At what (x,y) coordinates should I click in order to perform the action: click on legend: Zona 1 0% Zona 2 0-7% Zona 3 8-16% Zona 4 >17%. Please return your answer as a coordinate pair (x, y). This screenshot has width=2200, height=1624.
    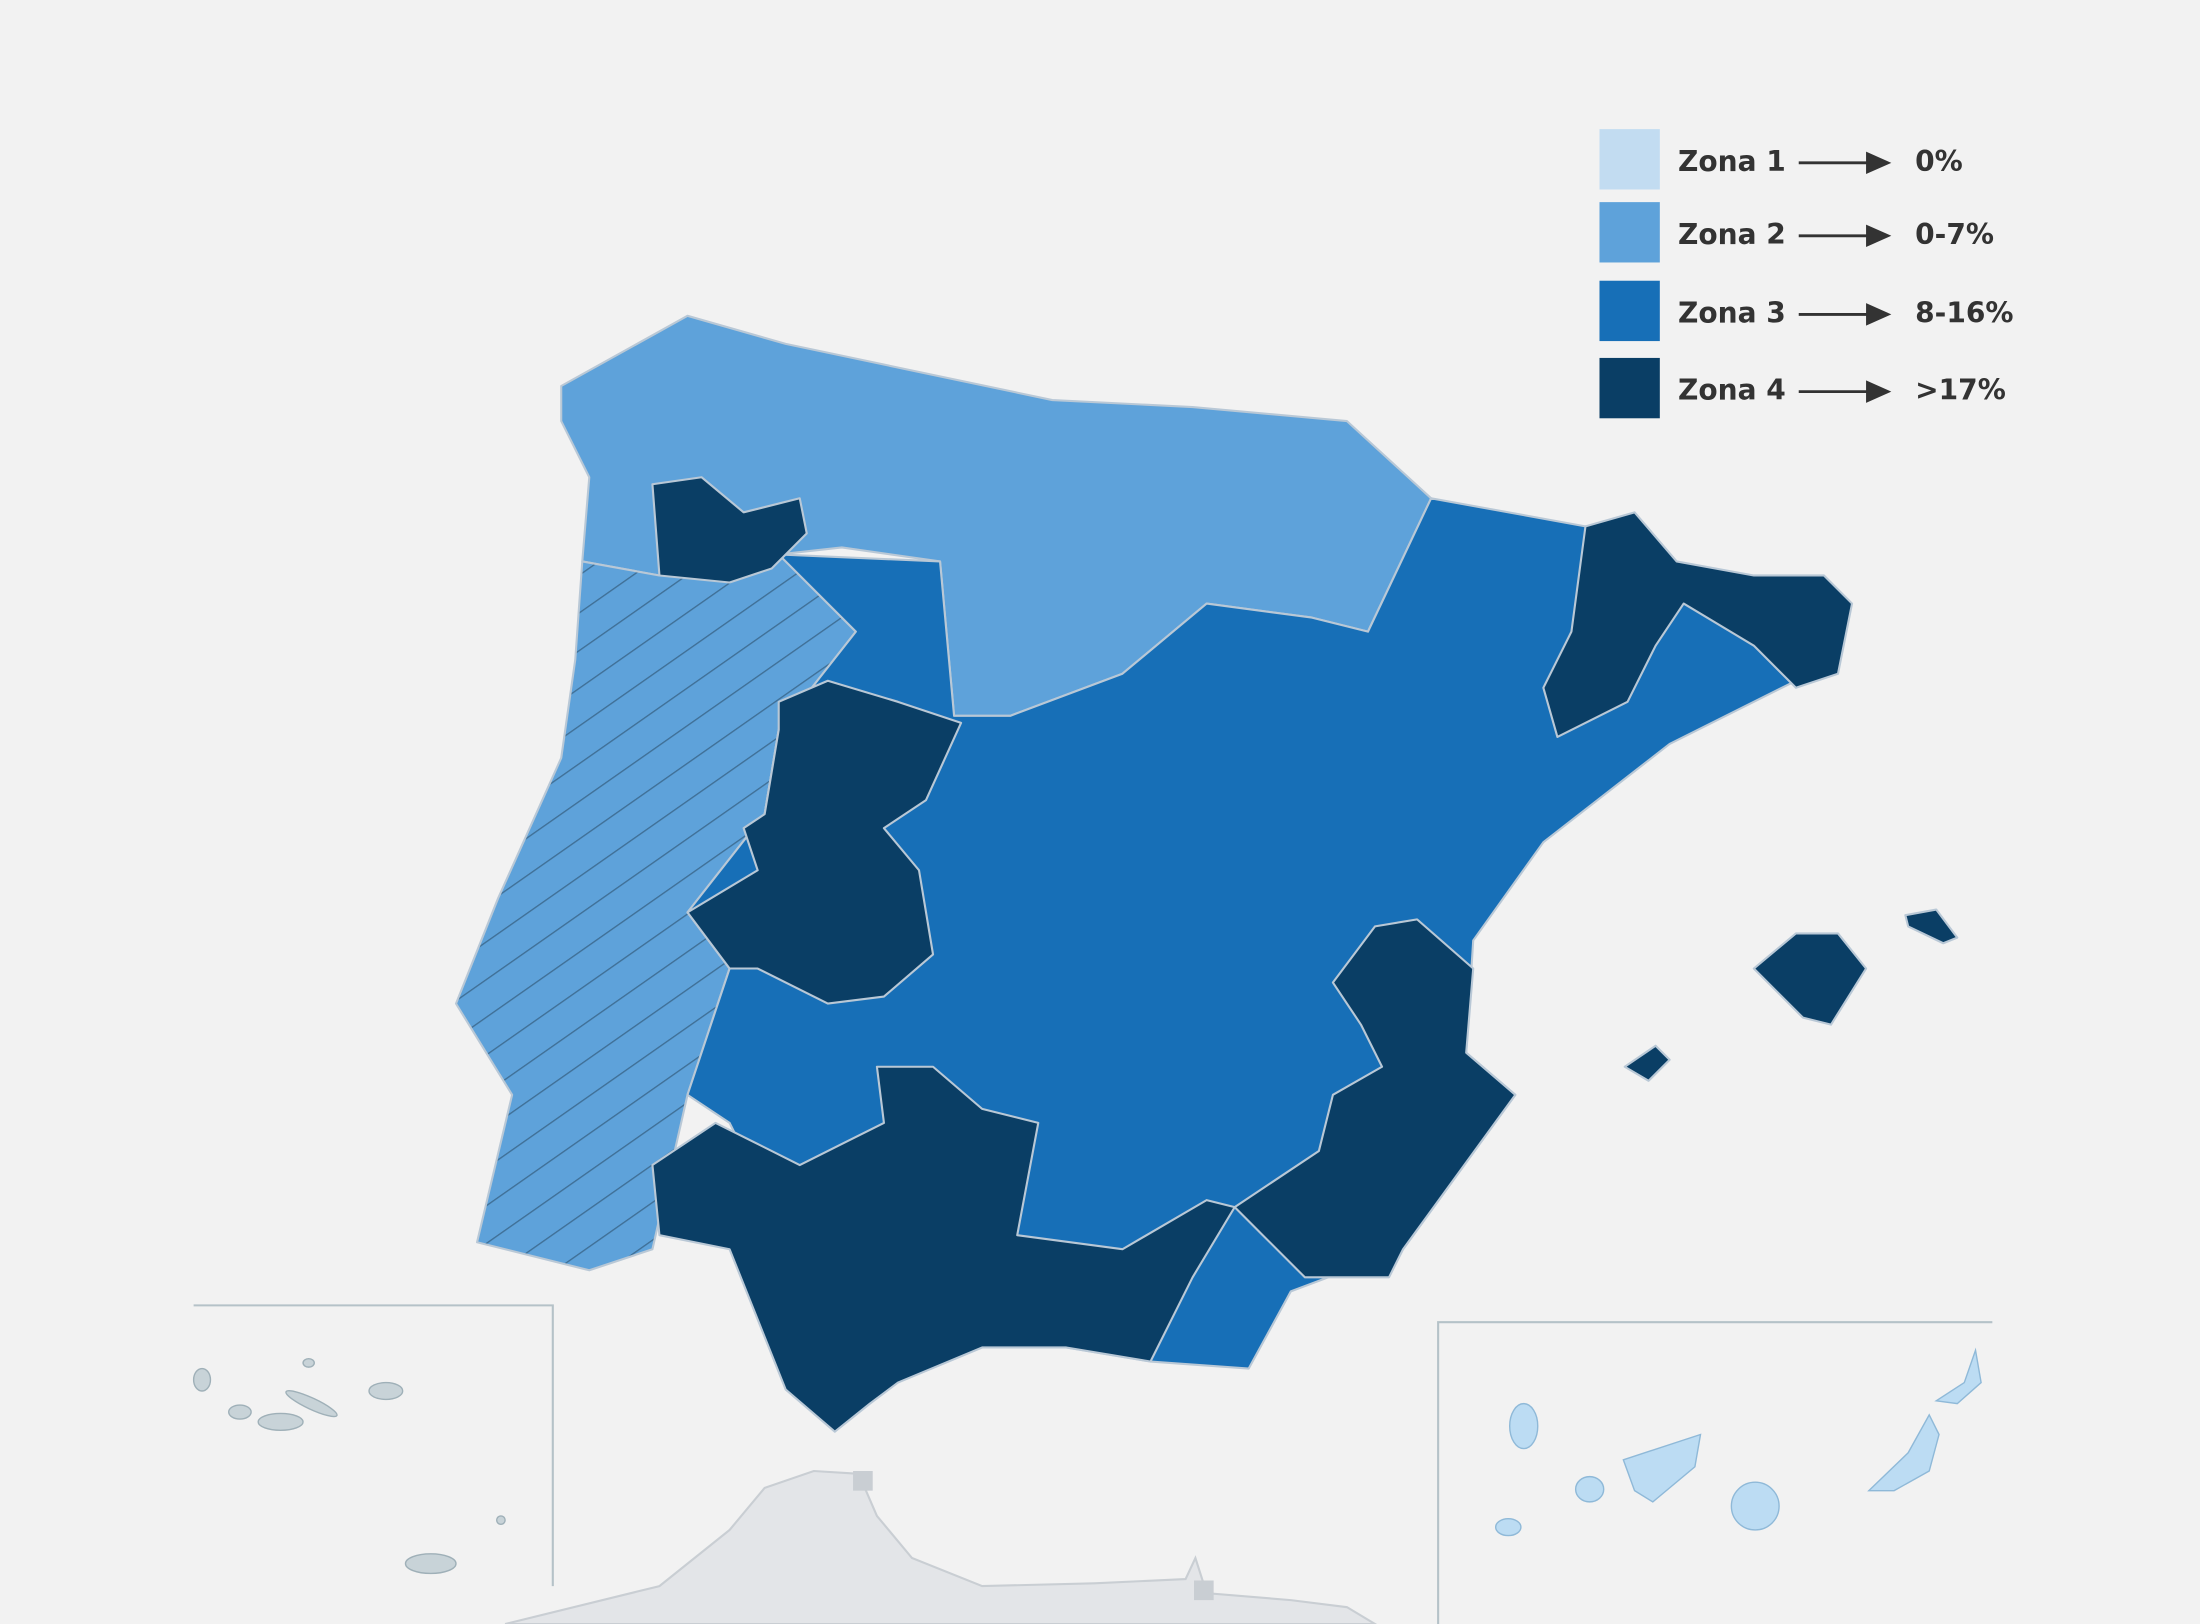
    Looking at the image, I should click on (1806, 274).